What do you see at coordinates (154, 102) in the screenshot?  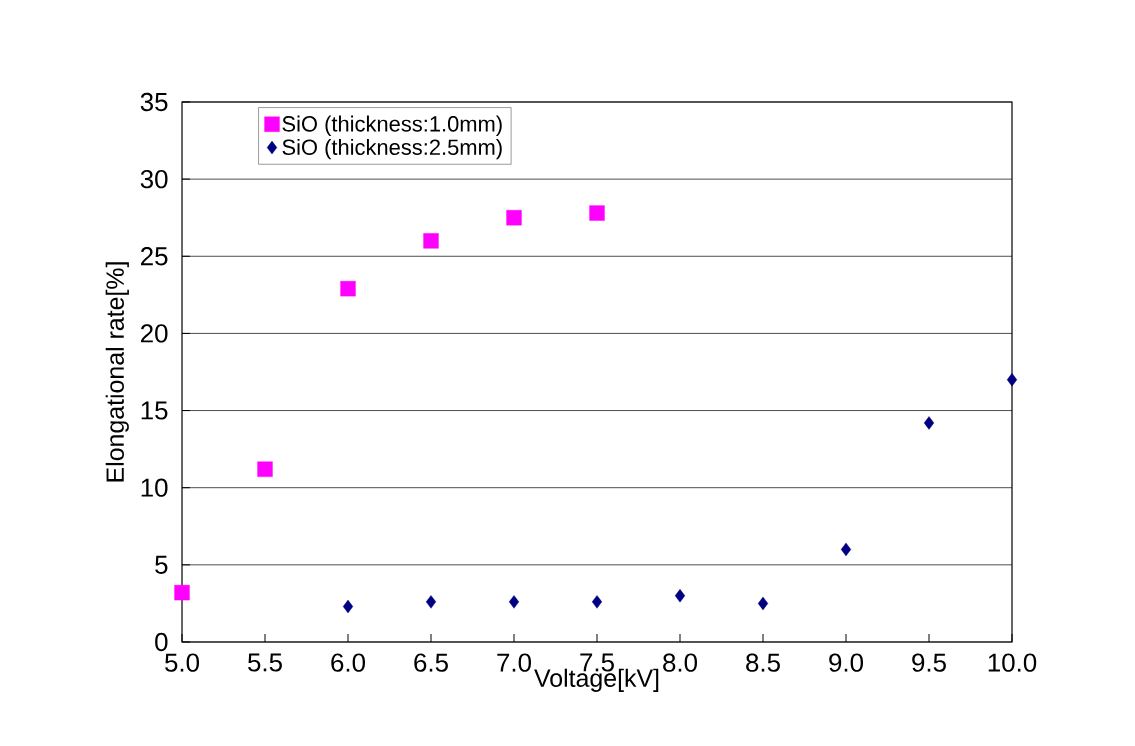 I see `y-tick-label: 35` at bounding box center [154, 102].